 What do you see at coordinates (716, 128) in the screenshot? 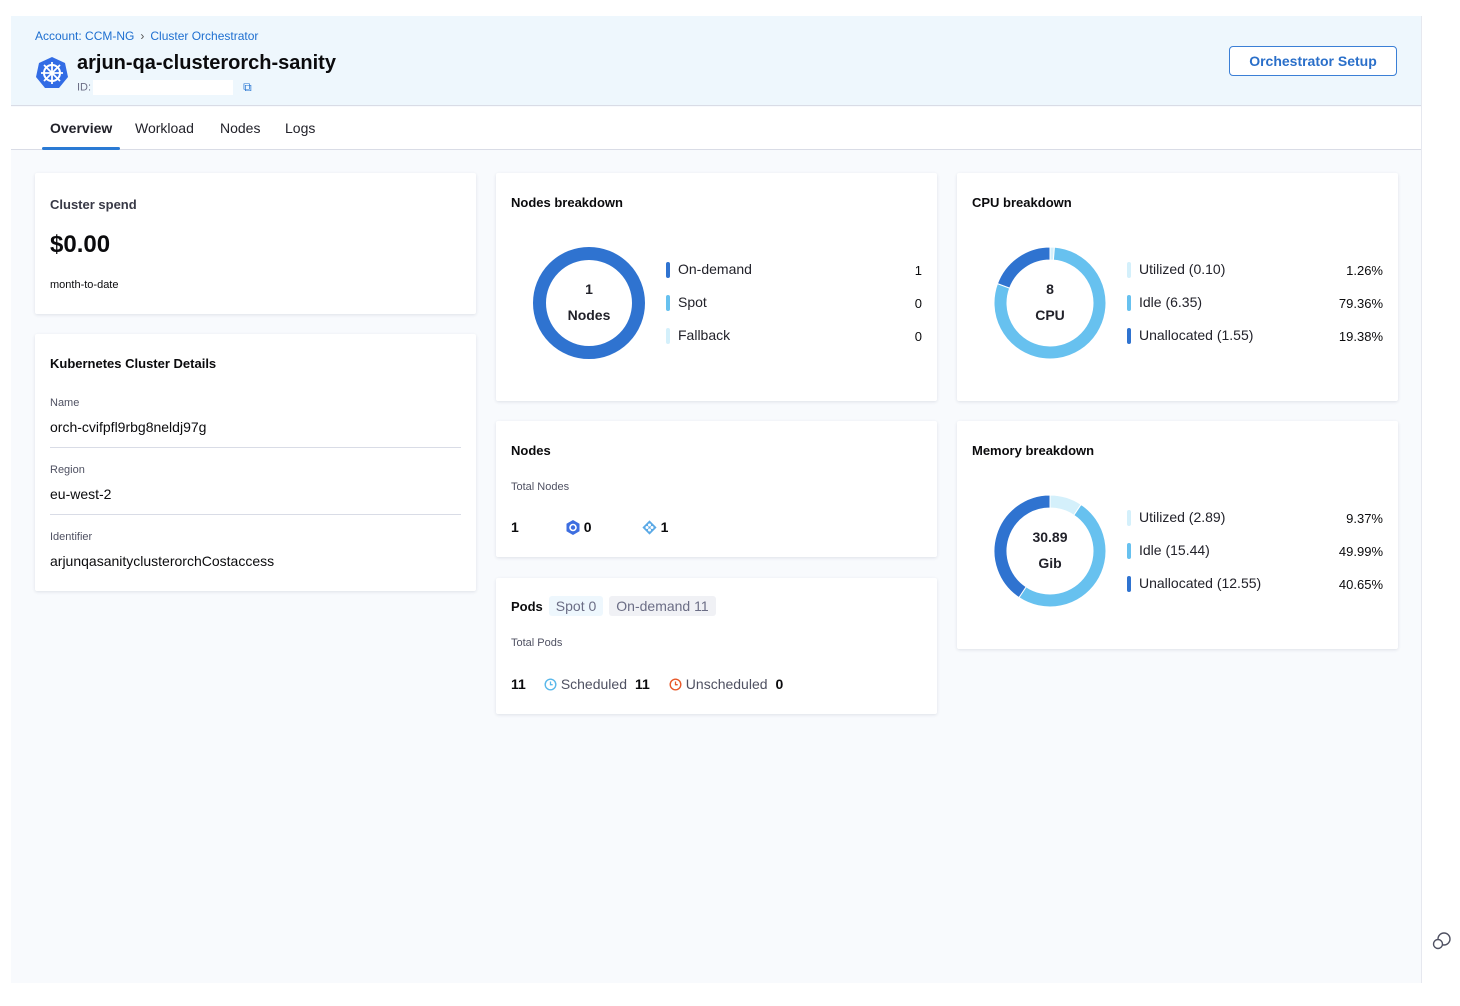
I see `tab-bar: Overview Workload Nodes Logs` at bounding box center [716, 128].